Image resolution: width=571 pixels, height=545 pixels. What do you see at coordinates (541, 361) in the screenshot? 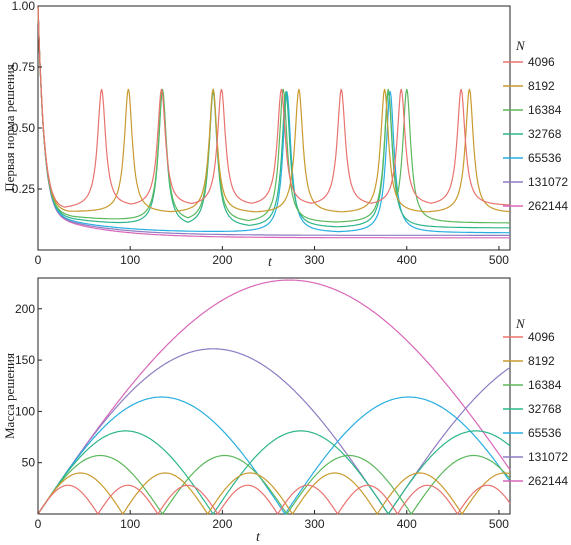
I see `bottom-legend-label: 8192` at bounding box center [541, 361].